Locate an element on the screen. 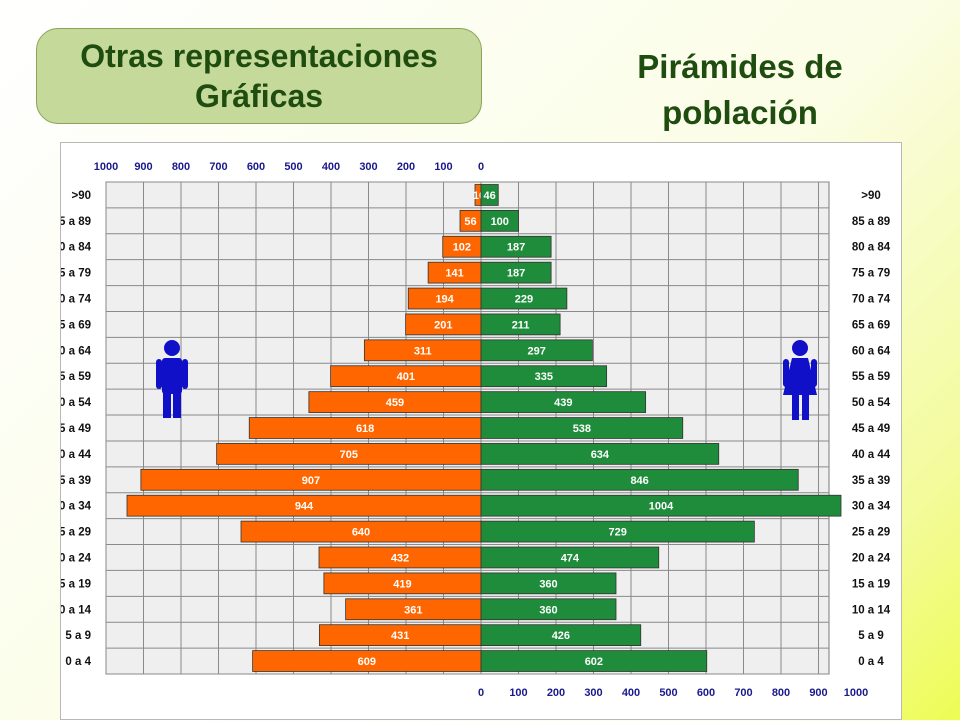 Image resolution: width=960 pixels, height=721 pixels. male-value-label: 311 is located at coordinates (423, 351).